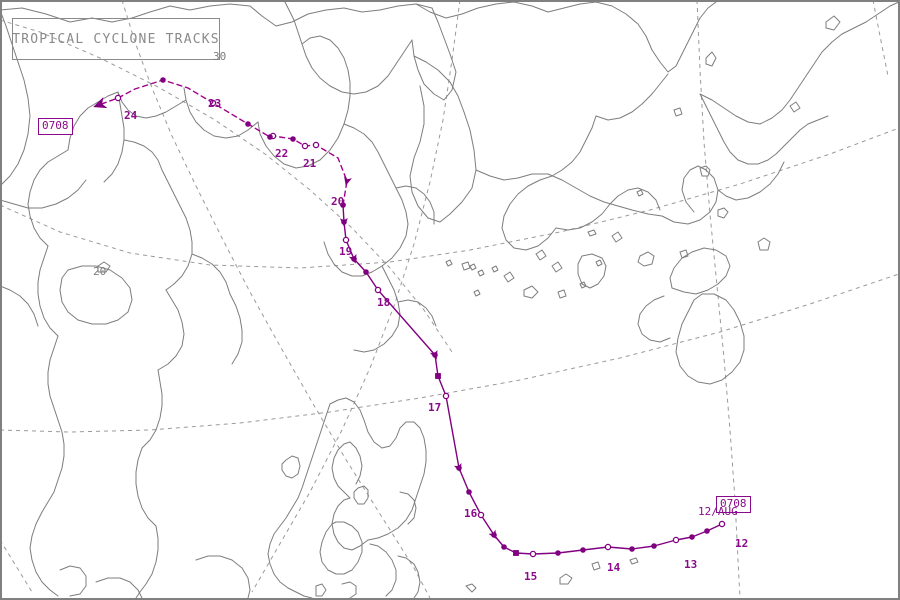  Describe the element at coordinates (614, 567) in the screenshot. I see `track-day-label: 14` at that location.